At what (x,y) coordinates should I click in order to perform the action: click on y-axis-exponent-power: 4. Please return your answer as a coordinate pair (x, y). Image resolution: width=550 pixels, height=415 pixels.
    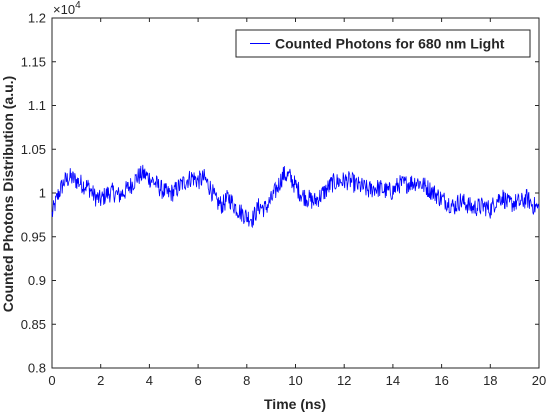
    Looking at the image, I should click on (78, 5).